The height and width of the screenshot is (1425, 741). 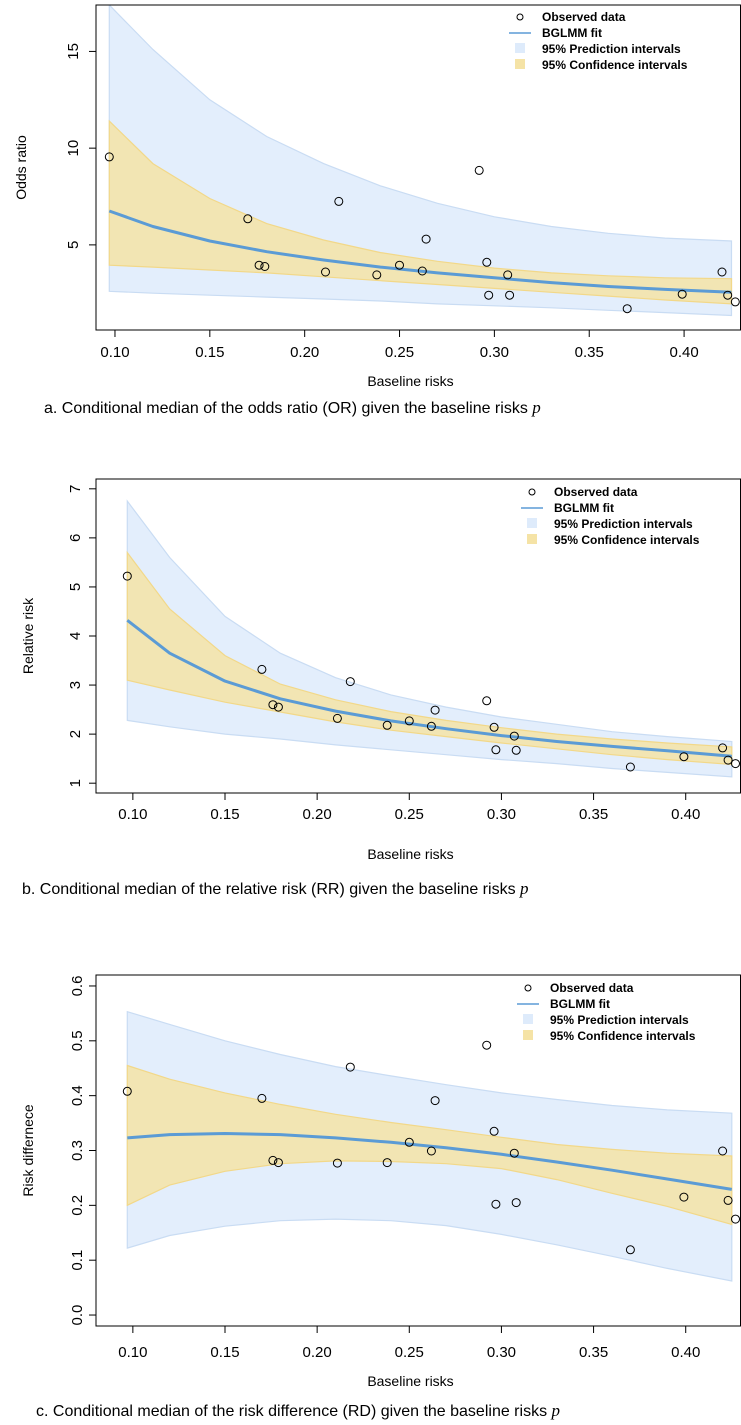 What do you see at coordinates (75, 538) in the screenshot?
I see `y-tick-label: 6` at bounding box center [75, 538].